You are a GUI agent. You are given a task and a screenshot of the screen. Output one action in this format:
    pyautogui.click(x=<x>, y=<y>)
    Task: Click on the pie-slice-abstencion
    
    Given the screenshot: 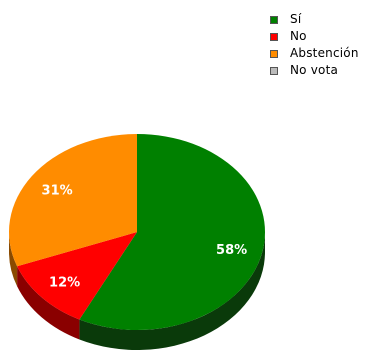 What is the action you would take?
    pyautogui.click(x=72, y=200)
    